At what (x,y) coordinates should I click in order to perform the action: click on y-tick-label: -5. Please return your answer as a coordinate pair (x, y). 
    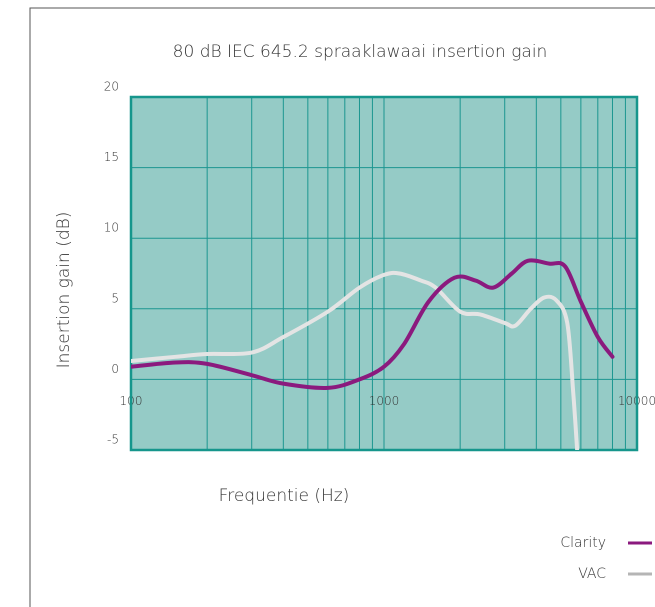
    Looking at the image, I should click on (113, 440).